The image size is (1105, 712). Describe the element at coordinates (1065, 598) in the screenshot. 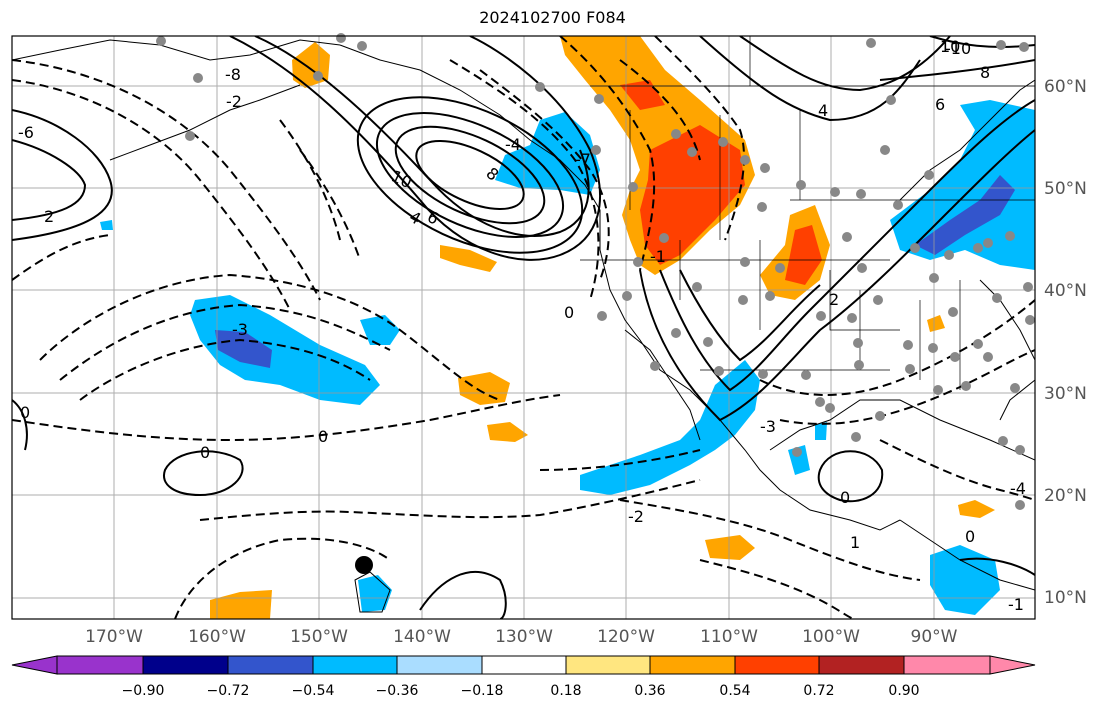

I see `lat-label: 10°N` at that location.